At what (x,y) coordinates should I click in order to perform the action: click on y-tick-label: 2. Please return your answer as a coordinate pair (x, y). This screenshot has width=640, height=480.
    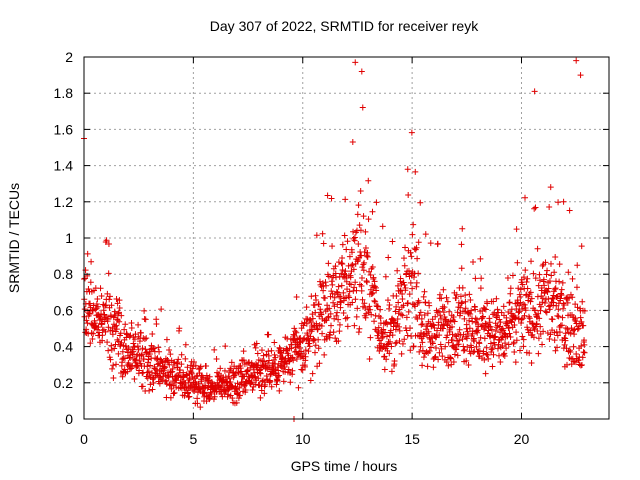
    Looking at the image, I should click on (69, 57).